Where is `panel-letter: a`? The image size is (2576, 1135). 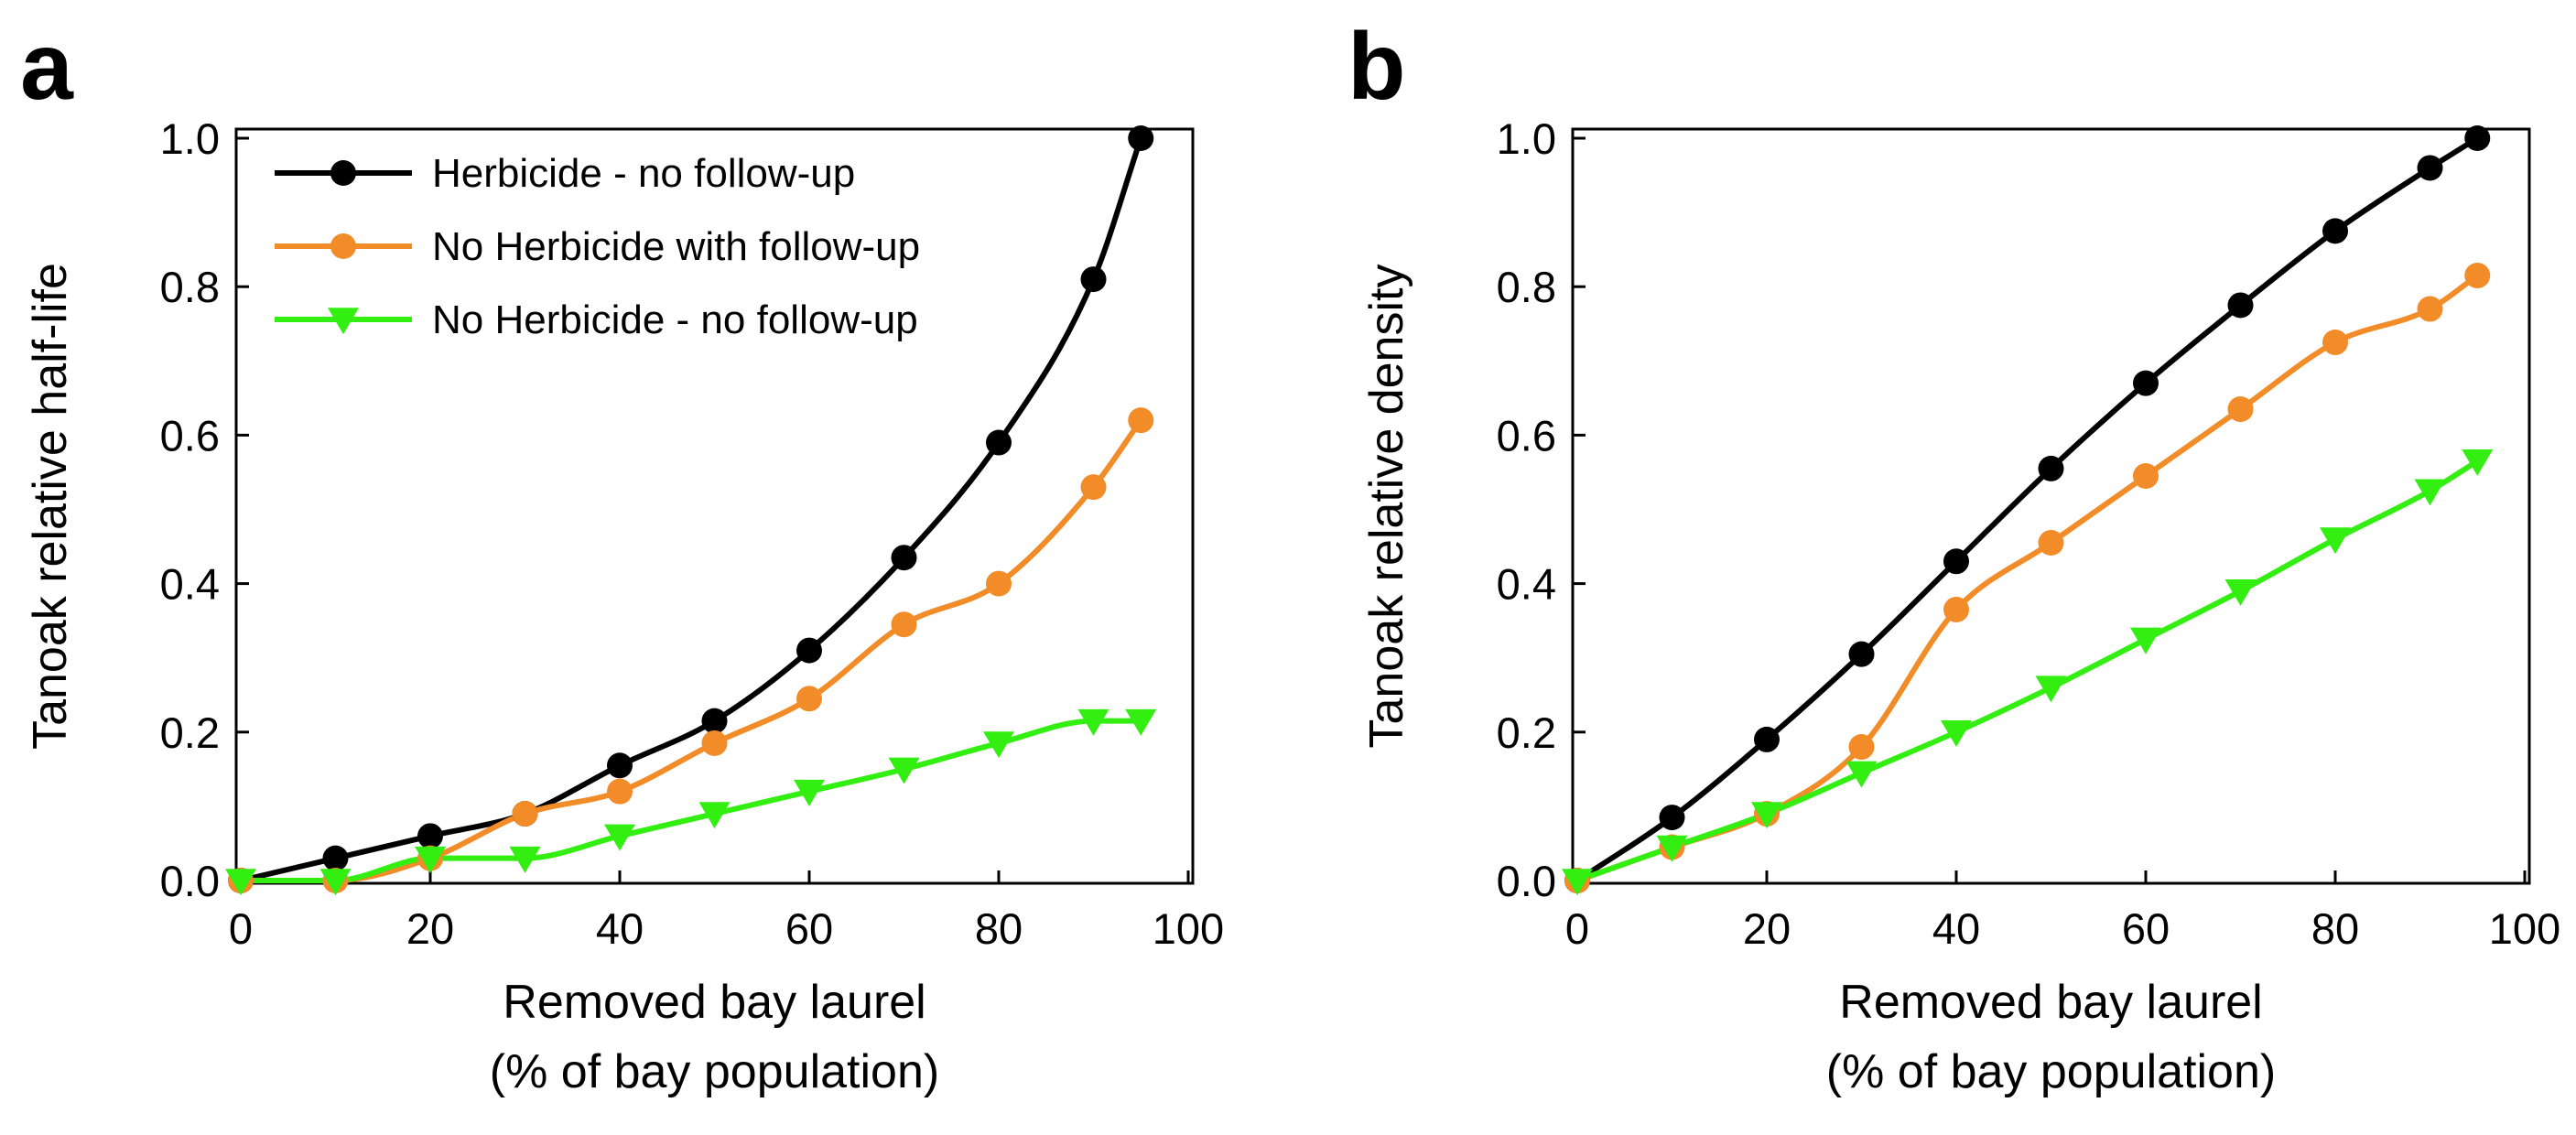
panel-letter: a is located at coordinates (47, 67).